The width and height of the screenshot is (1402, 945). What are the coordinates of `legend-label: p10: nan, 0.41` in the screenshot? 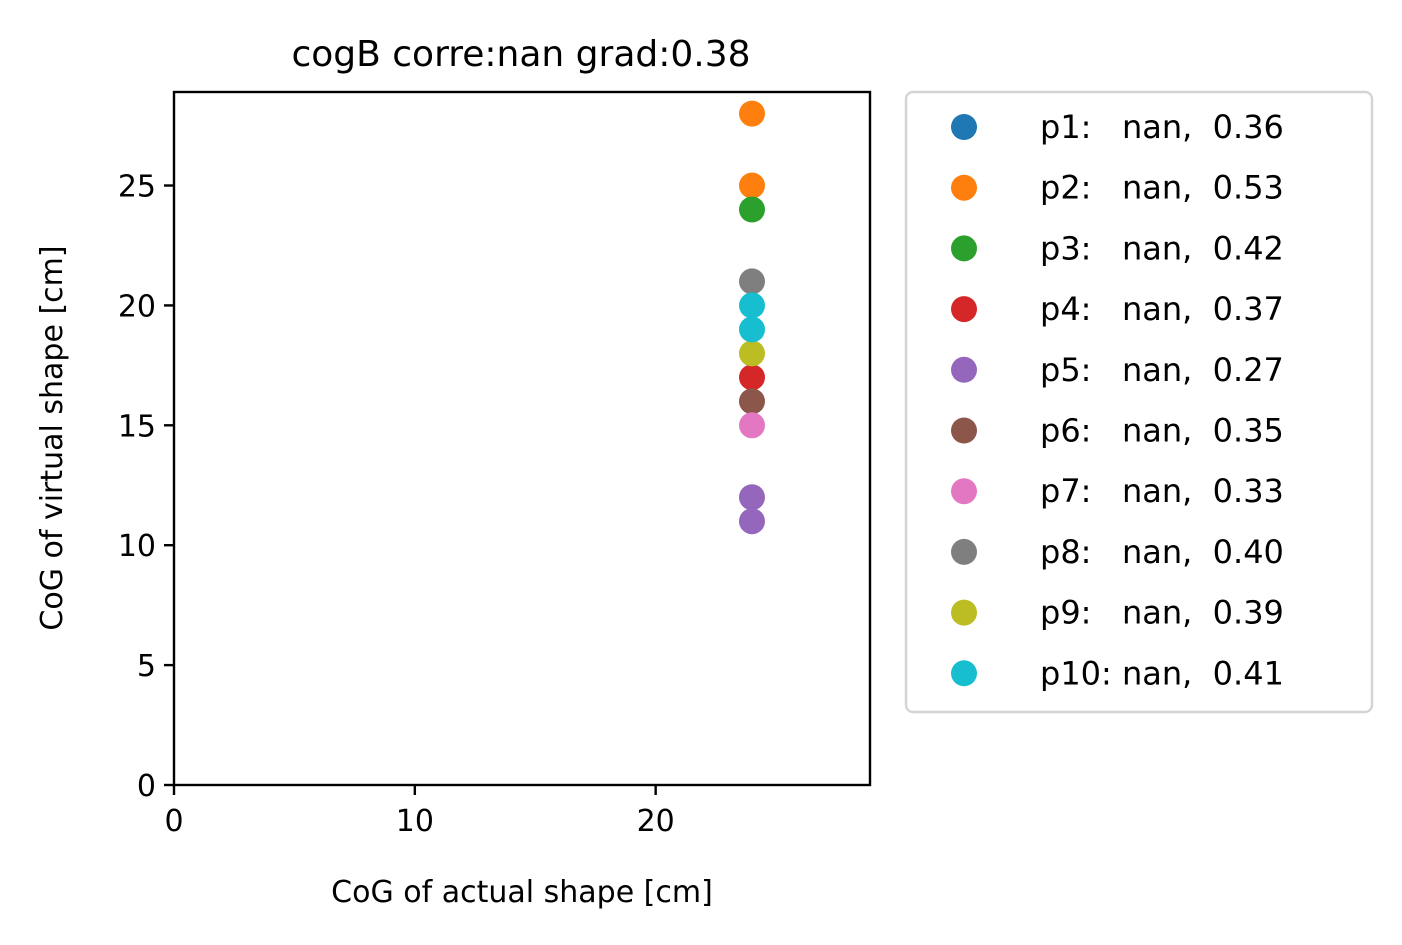 It's located at (1162, 673).